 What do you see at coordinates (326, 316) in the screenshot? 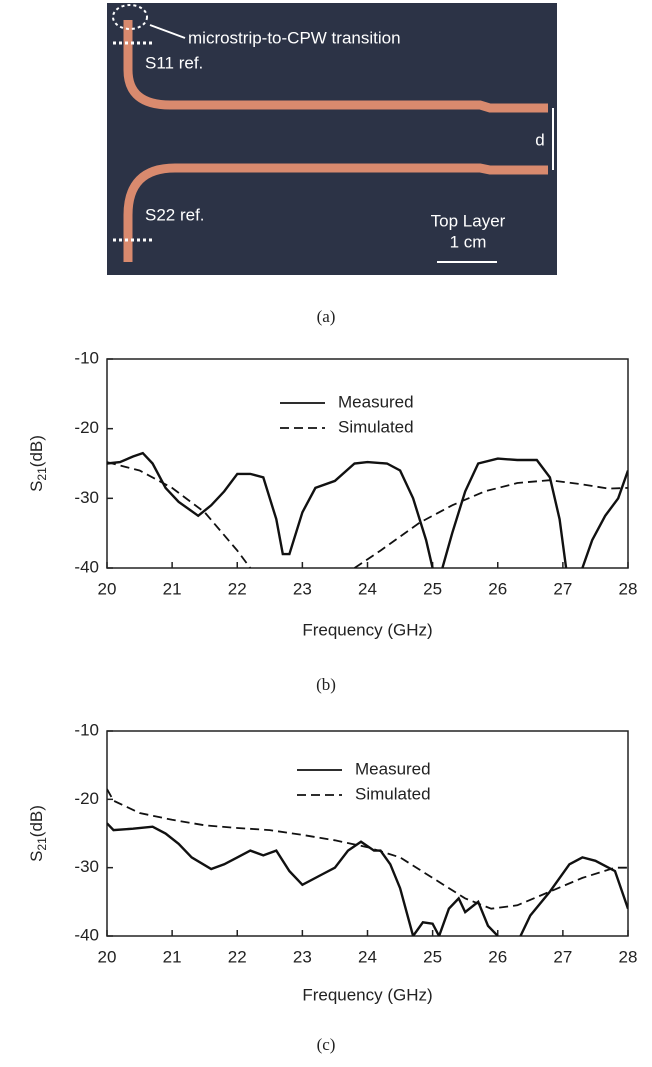
I see `caption: (a)` at bounding box center [326, 316].